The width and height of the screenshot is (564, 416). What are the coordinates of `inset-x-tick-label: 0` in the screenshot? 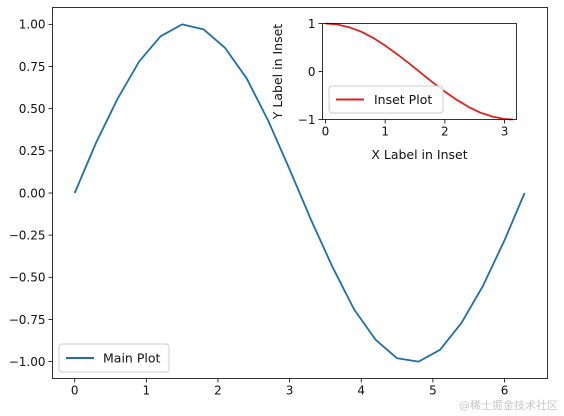 It's located at (326, 132).